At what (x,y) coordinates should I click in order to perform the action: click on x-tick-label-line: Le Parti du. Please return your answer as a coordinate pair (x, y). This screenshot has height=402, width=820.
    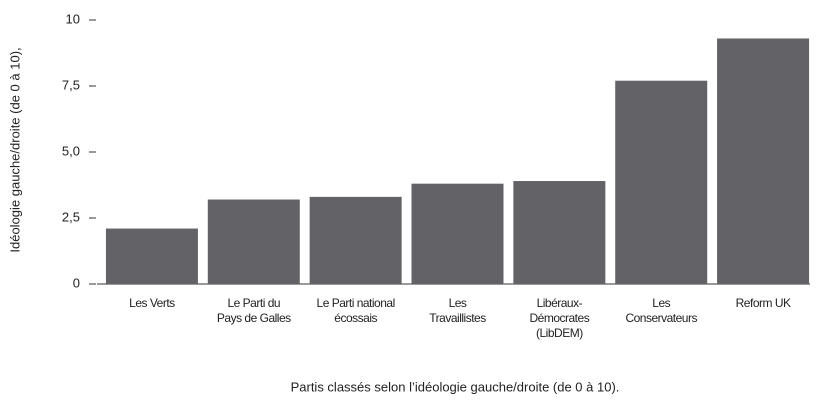
    Looking at the image, I should click on (254, 303).